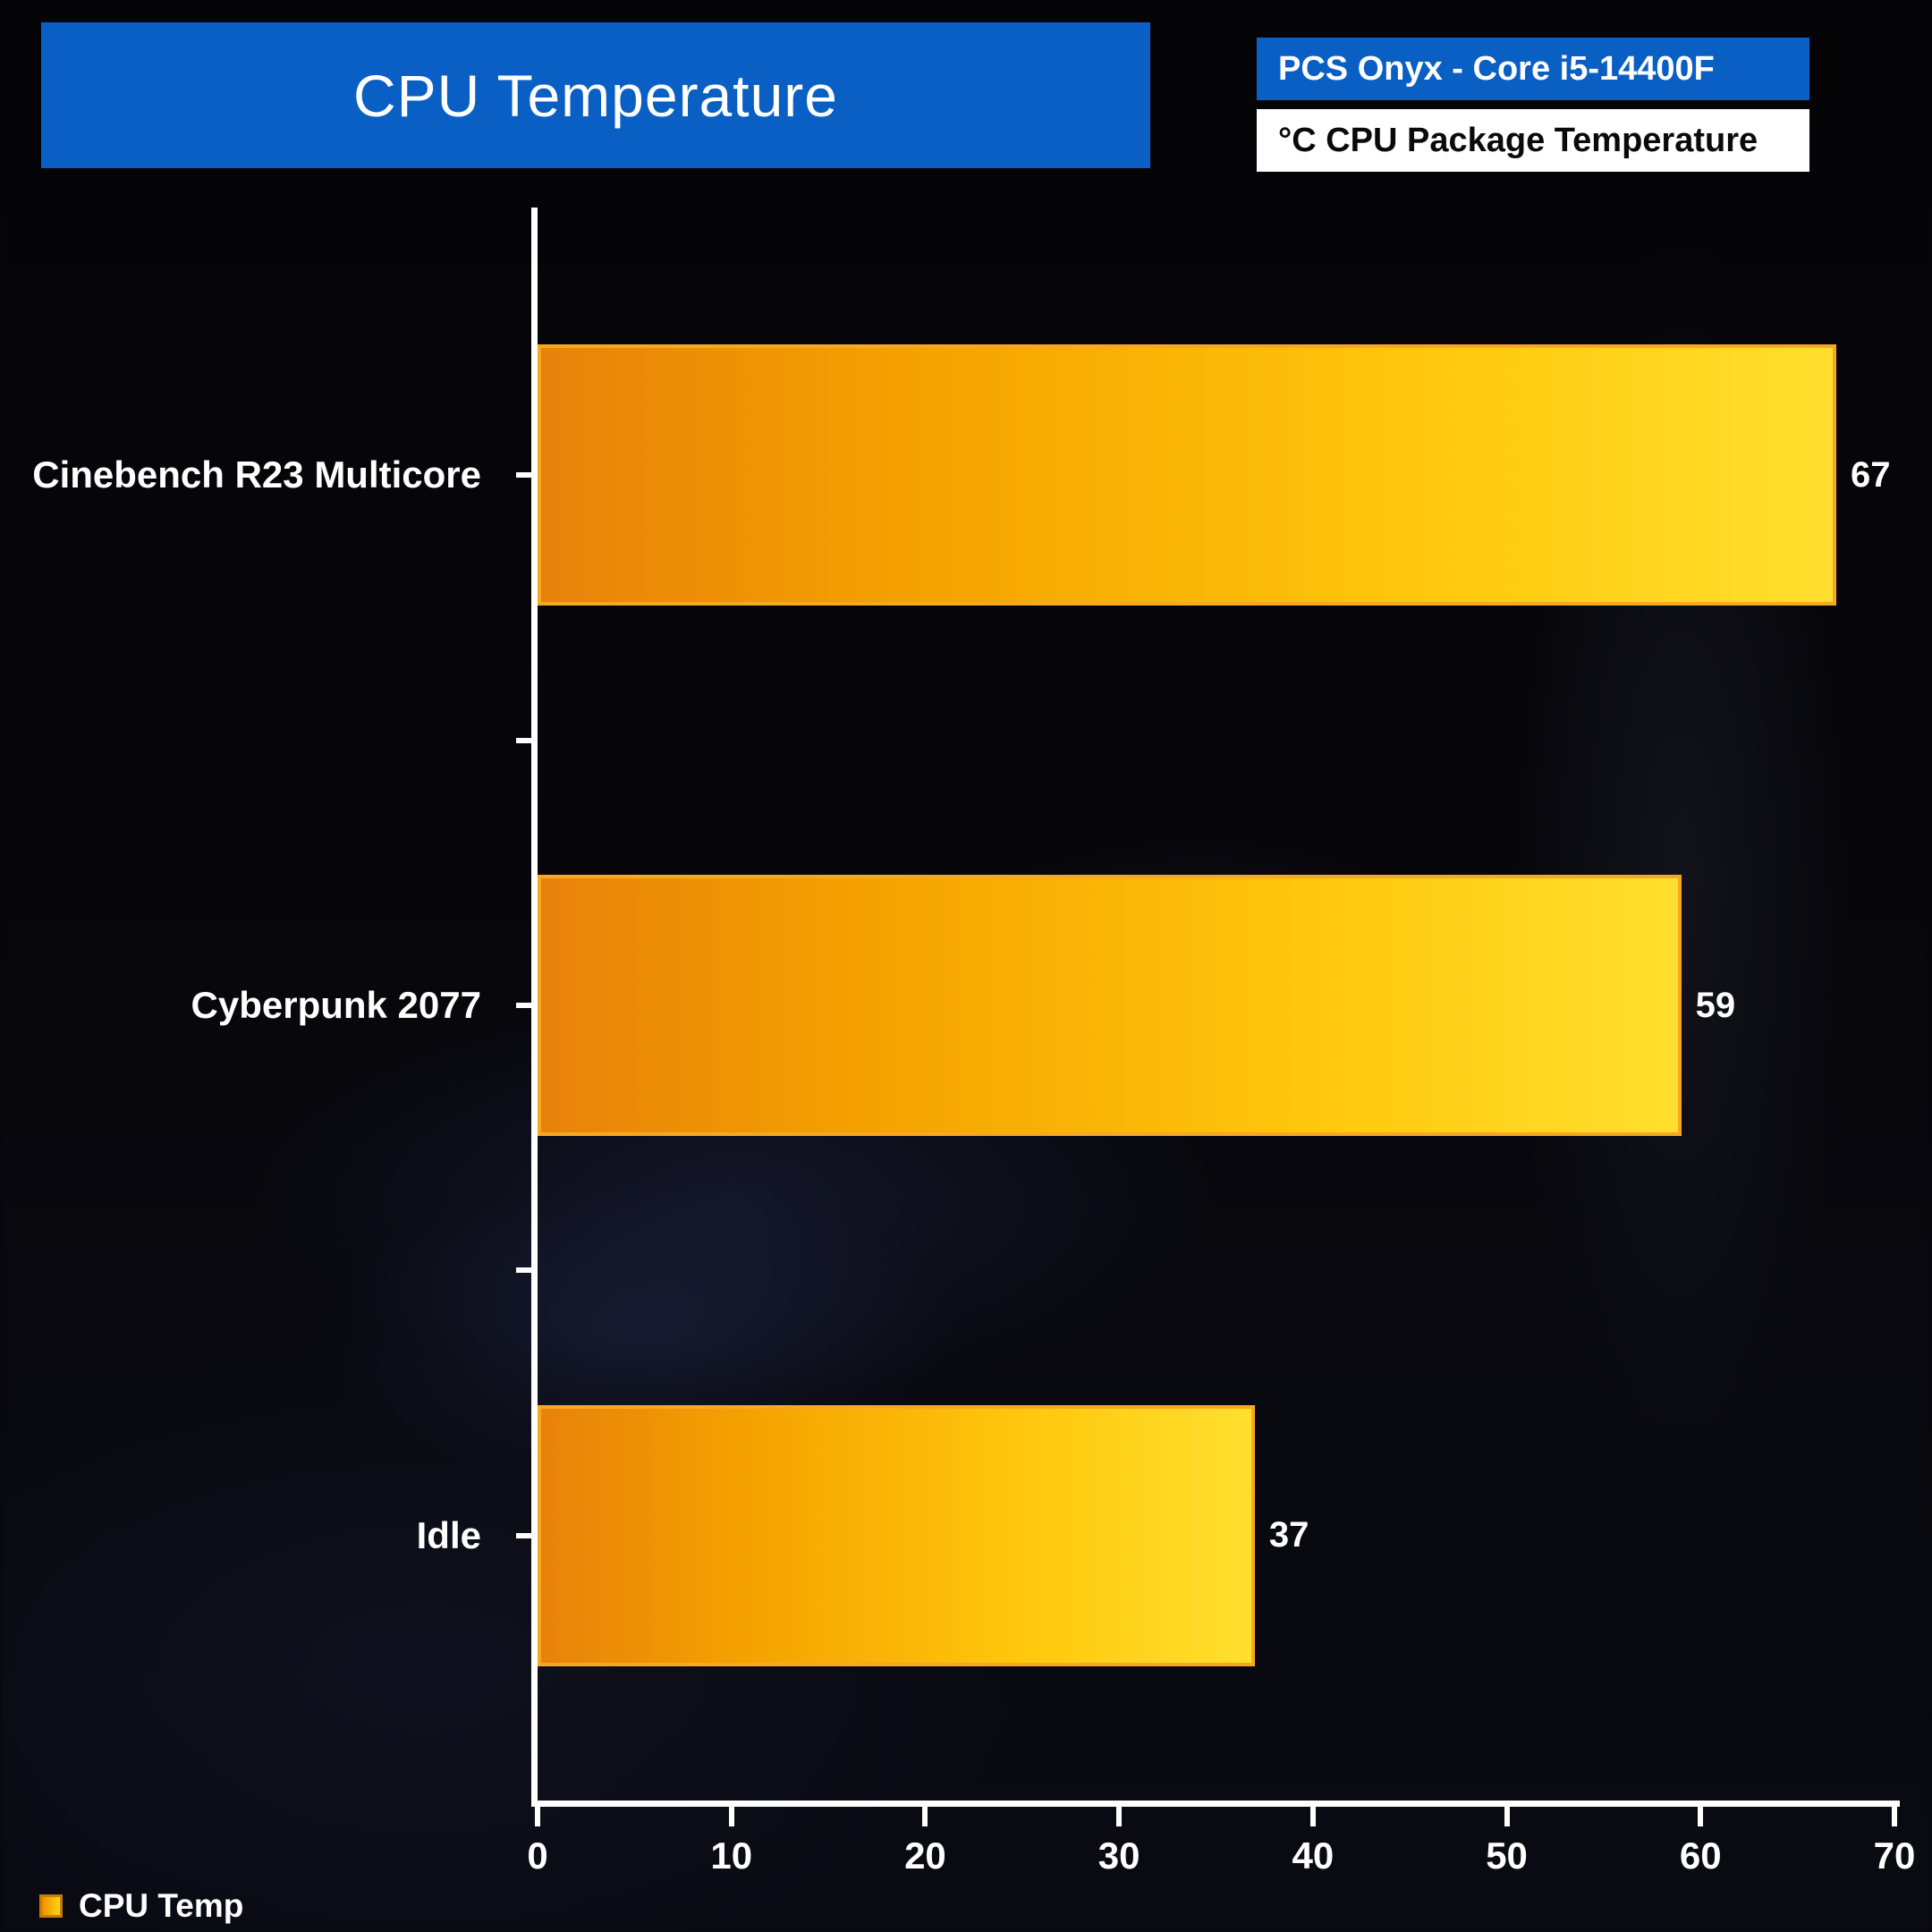  I want to click on x-axis-tick-label: 50, so click(1507, 1856).